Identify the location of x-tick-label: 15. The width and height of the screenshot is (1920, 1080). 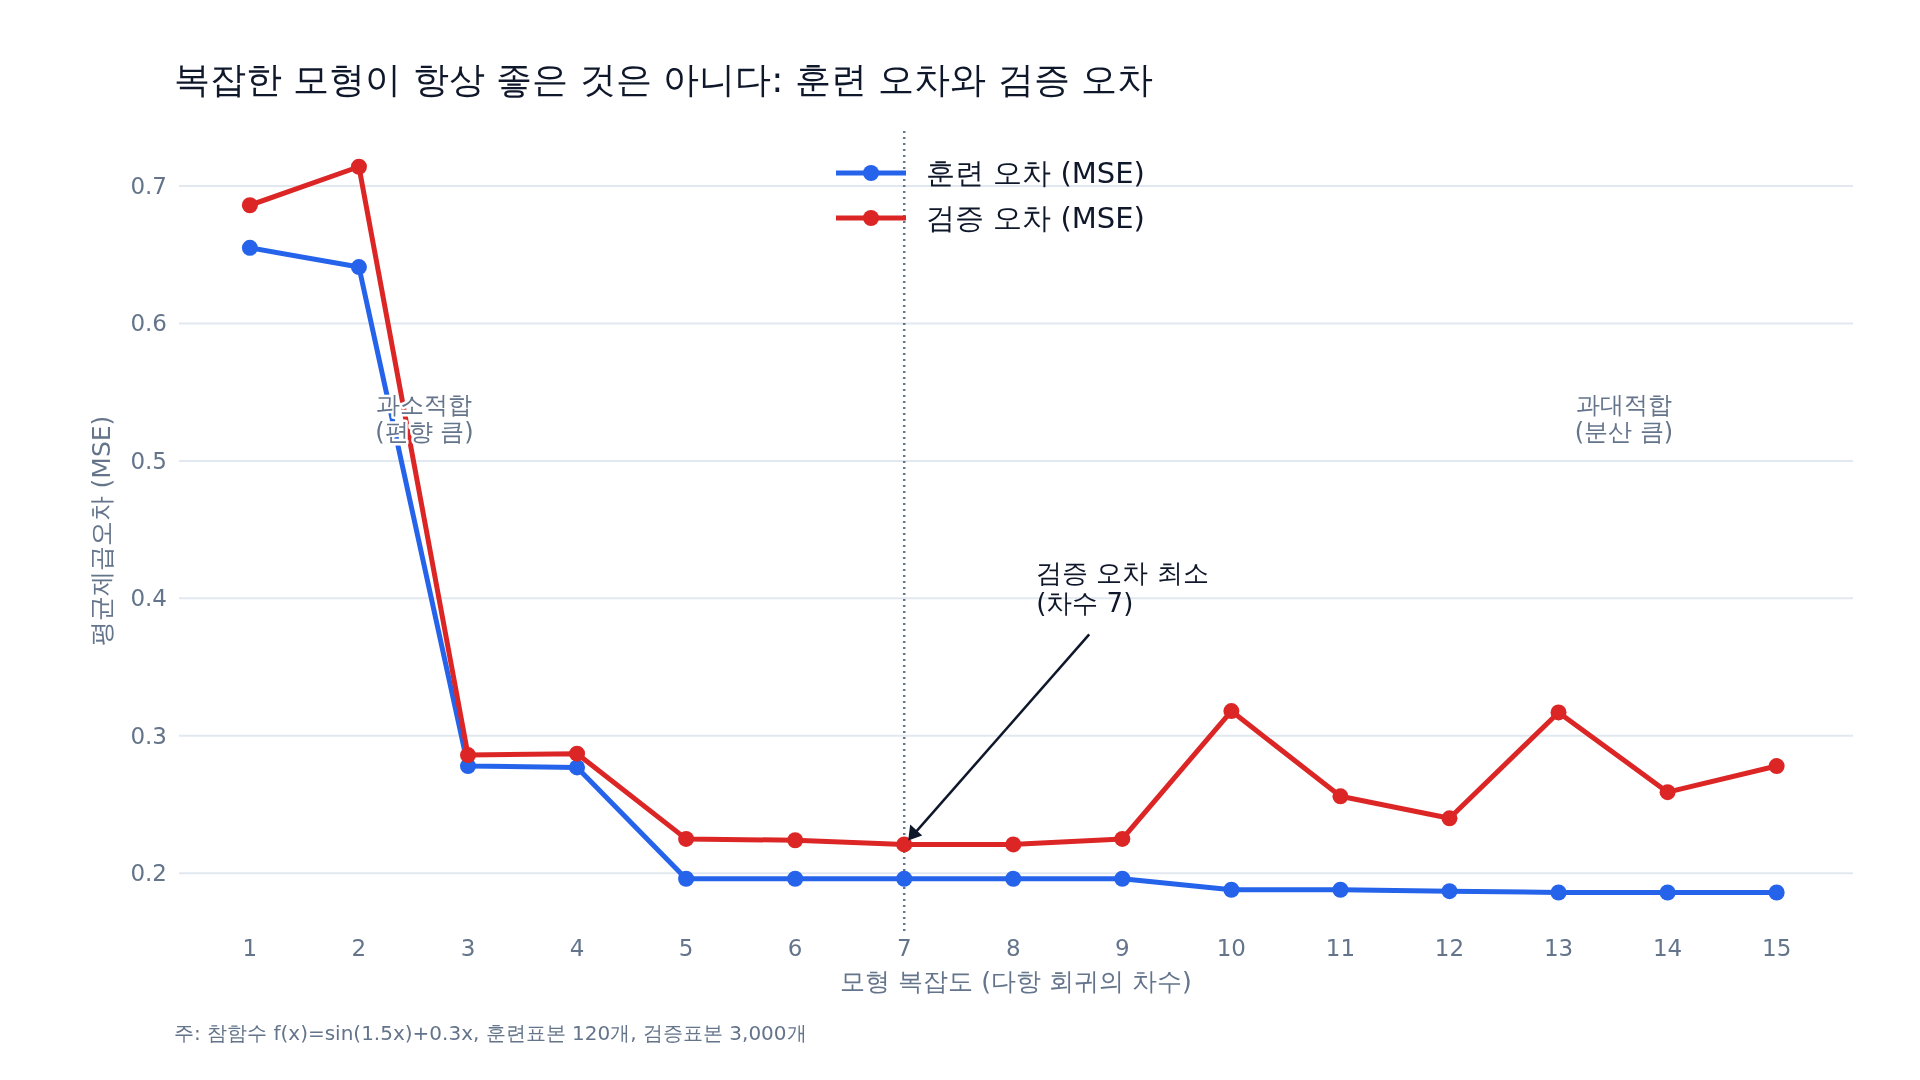
(1777, 948).